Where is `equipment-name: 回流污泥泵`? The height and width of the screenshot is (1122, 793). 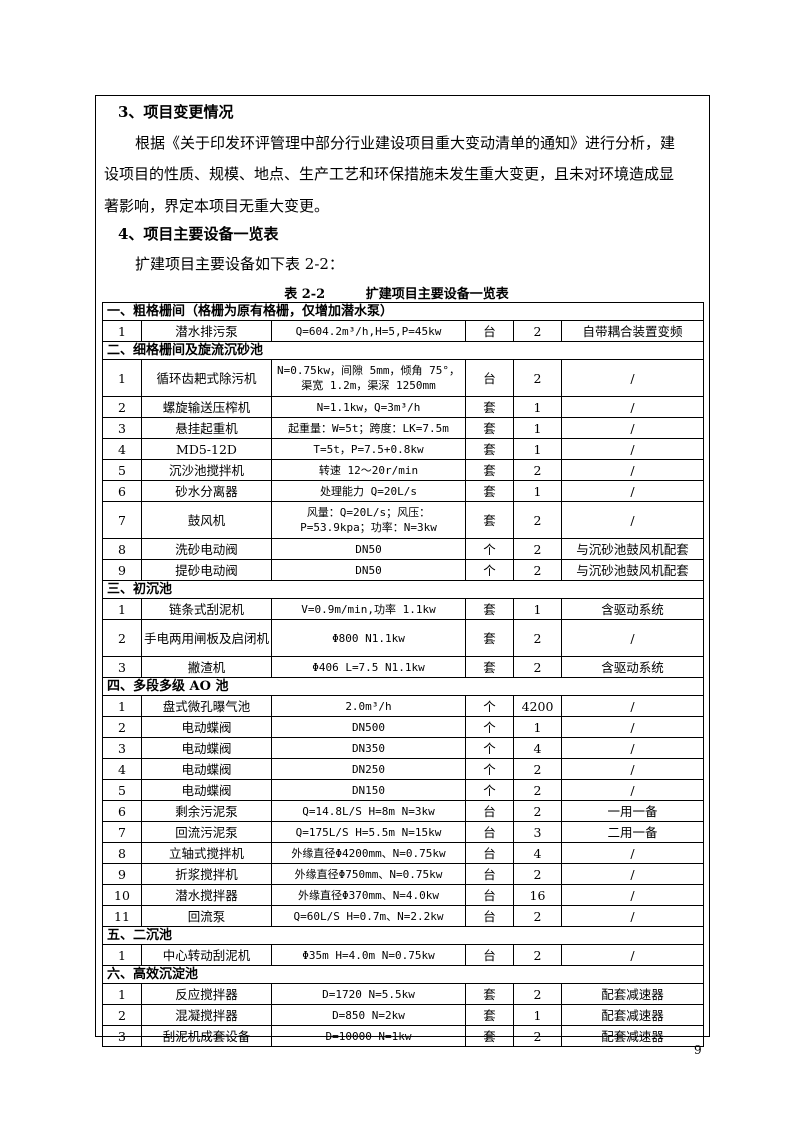
equipment-name: 回流污泥泵 is located at coordinates (206, 832).